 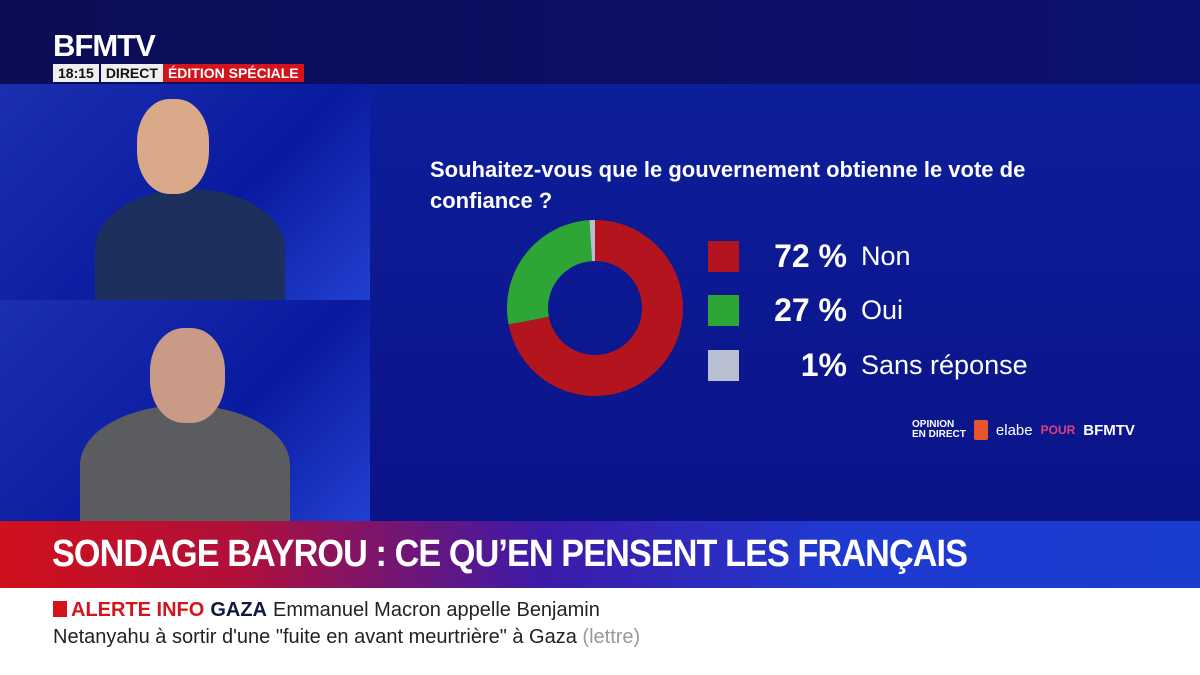 What do you see at coordinates (190, 244) in the screenshot?
I see `presenter-body` at bounding box center [190, 244].